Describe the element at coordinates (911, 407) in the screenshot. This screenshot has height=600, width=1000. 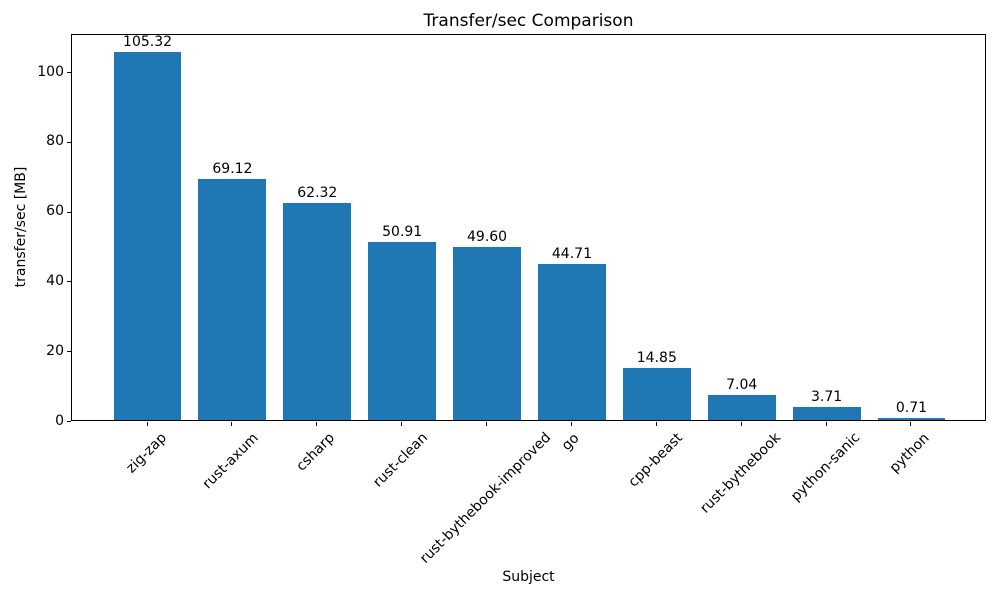
I see `bar-value-label: 0.71` at that location.